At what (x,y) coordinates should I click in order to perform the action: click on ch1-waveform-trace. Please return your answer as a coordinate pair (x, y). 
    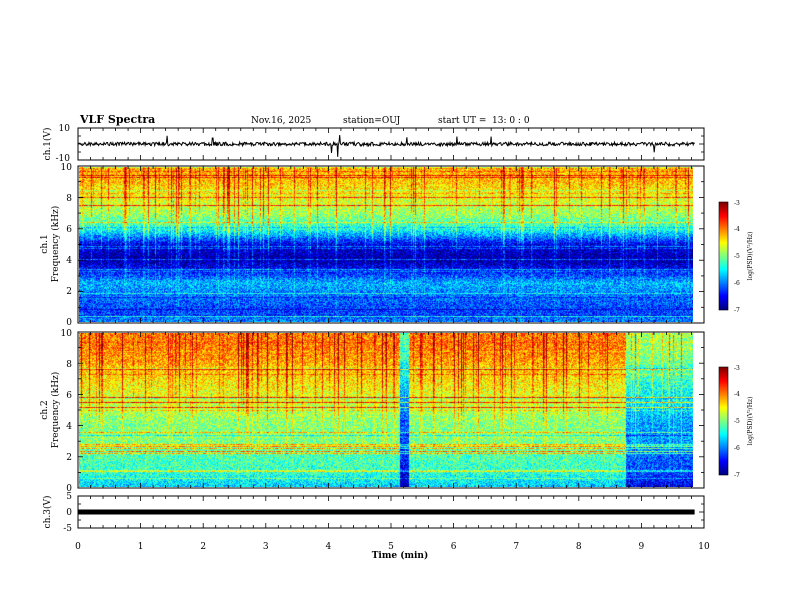
    Looking at the image, I should click on (386, 145).